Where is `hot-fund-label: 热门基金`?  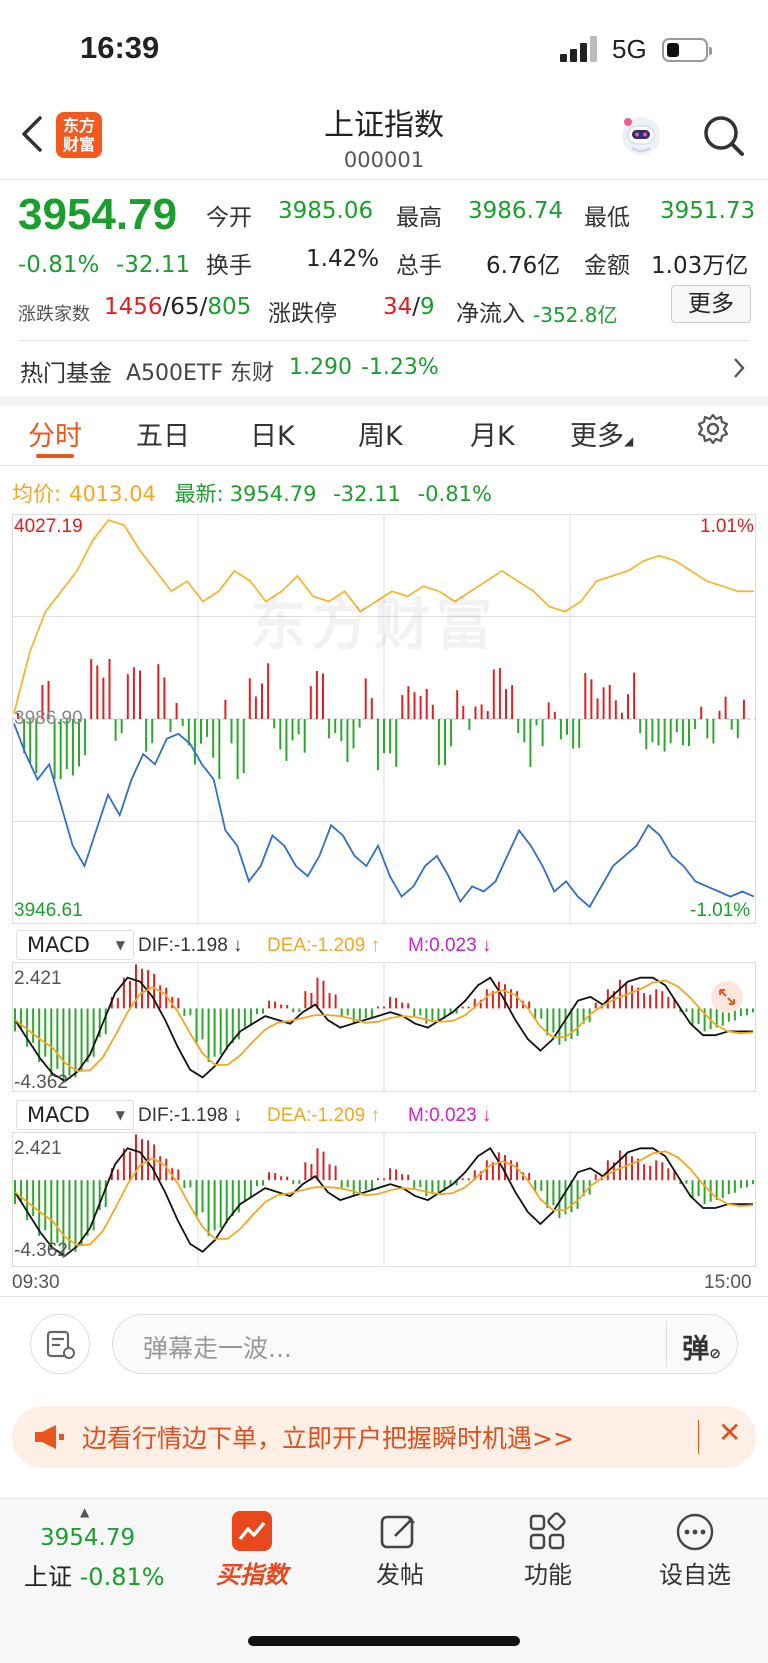
hot-fund-label: 热门基金 is located at coordinates (66, 374).